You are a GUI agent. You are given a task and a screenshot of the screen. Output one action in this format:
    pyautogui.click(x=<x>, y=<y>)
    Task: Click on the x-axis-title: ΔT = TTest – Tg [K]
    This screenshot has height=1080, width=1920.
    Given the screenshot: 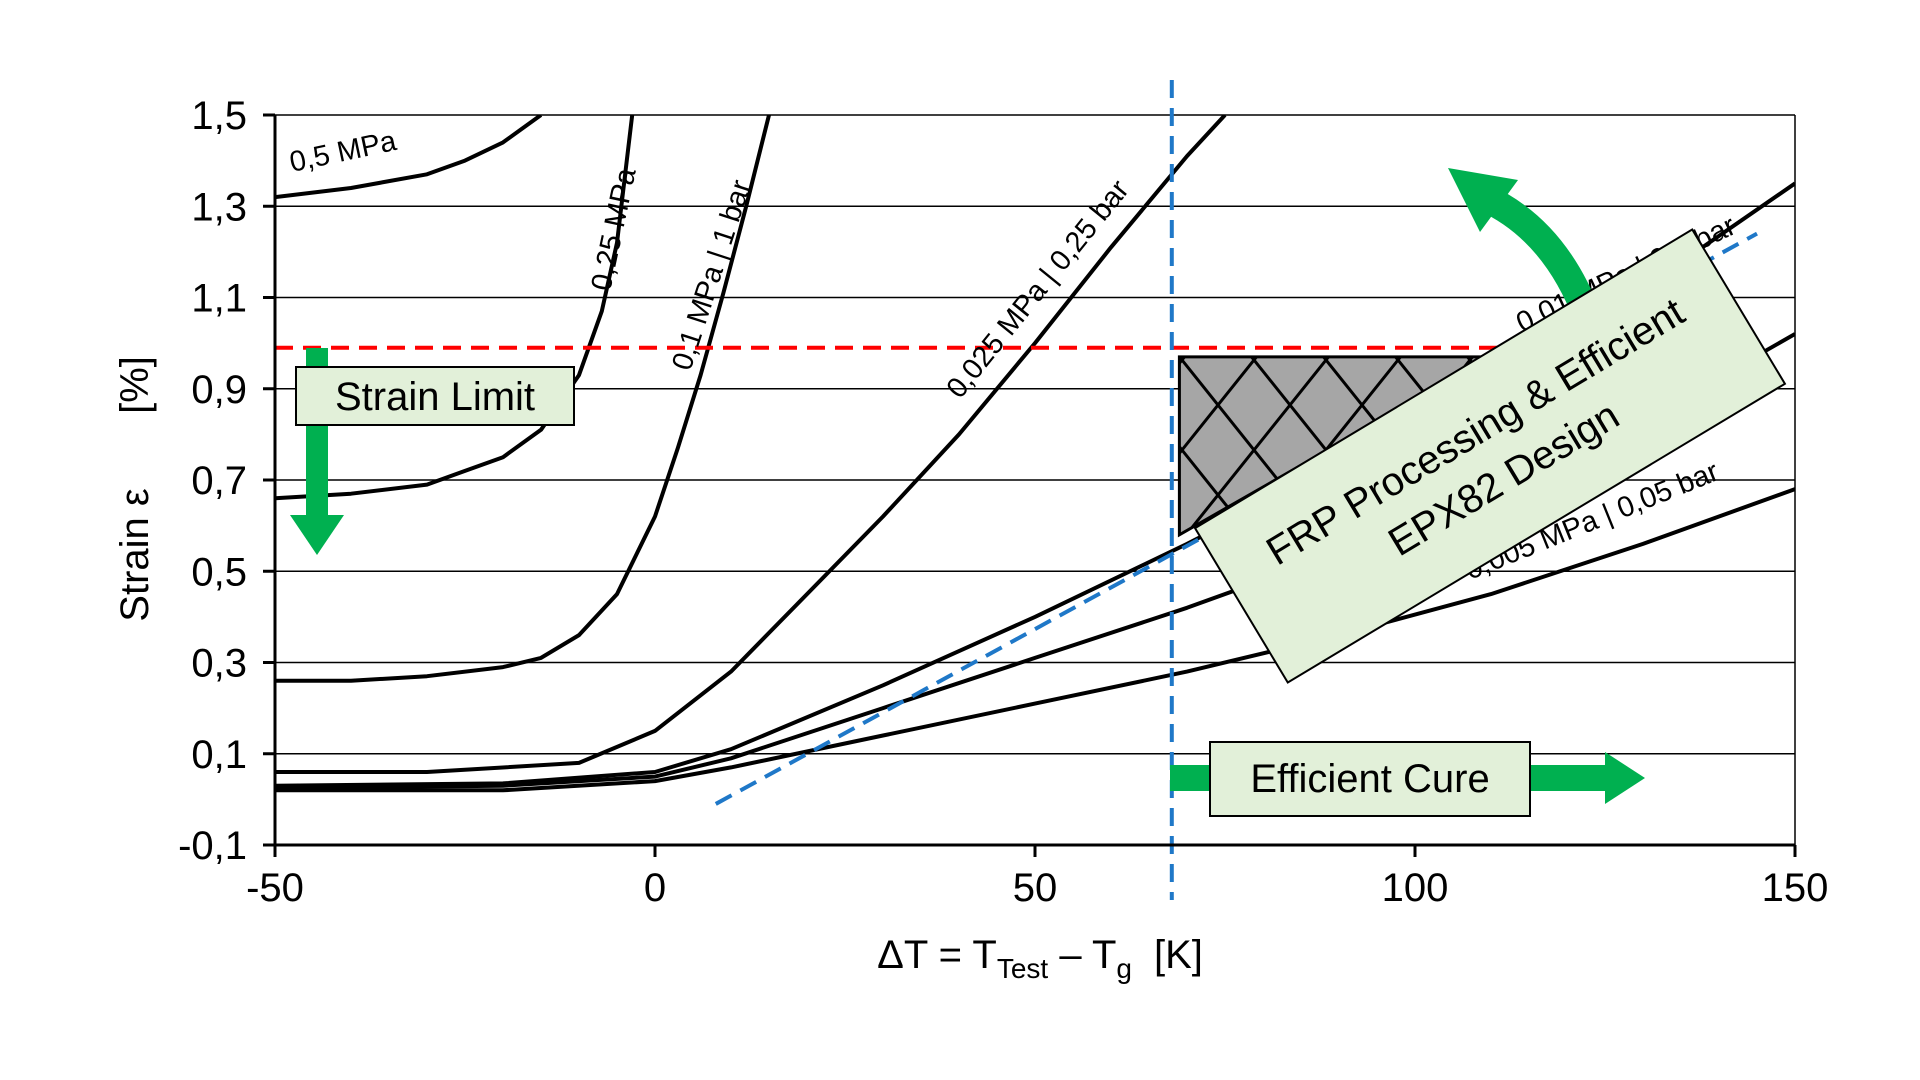 What is the action you would take?
    pyautogui.click(x=1040, y=958)
    